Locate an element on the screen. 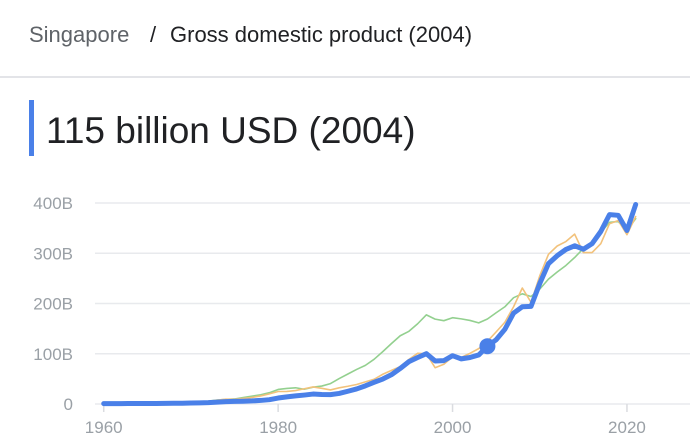 This screenshot has height=441, width=690. breadcrumb-current: Gross domestic product (2004) is located at coordinates (321, 34).